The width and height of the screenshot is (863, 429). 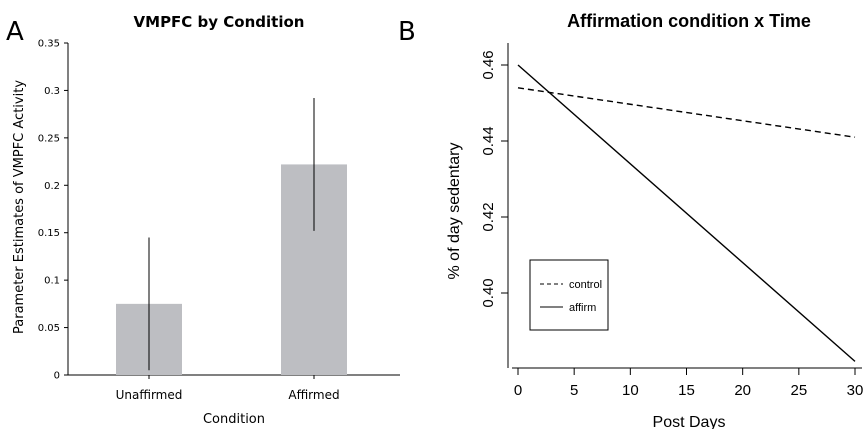 I want to click on y-tick-label: 0.1, so click(x=52, y=281).